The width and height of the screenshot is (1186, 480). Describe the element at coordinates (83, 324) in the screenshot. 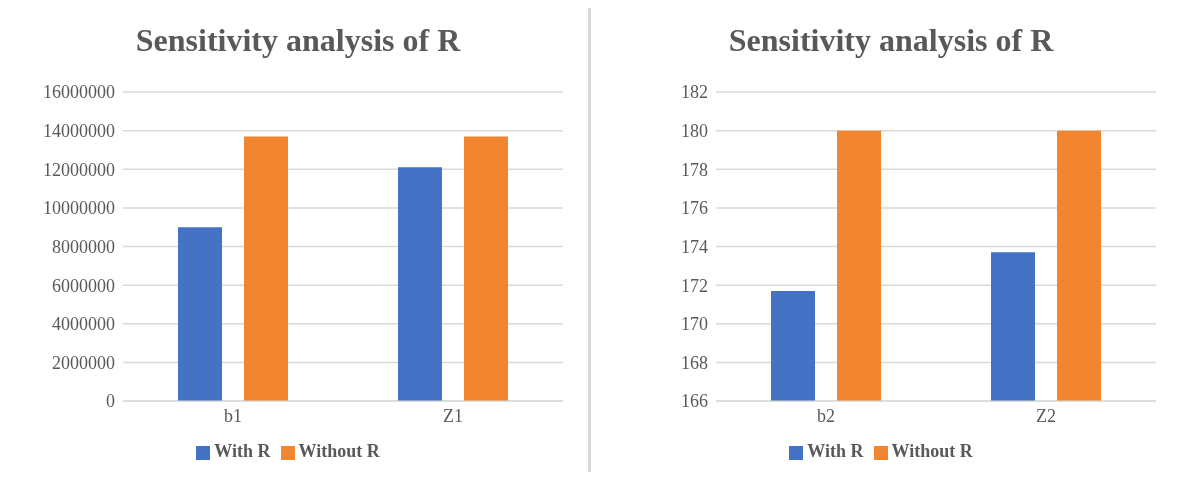

I see `y-tick-label: 4000000` at that location.